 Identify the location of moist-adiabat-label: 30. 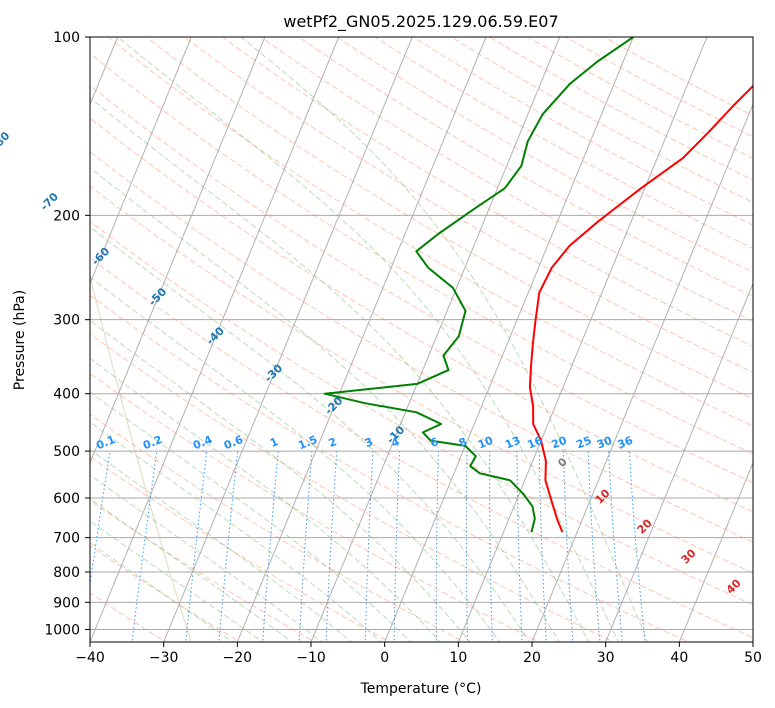
(689, 556).